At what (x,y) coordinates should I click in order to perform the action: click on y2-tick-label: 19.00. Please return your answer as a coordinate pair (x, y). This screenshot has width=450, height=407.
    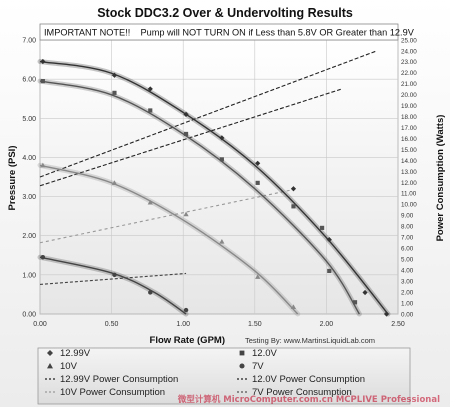
    Looking at the image, I should click on (409, 106).